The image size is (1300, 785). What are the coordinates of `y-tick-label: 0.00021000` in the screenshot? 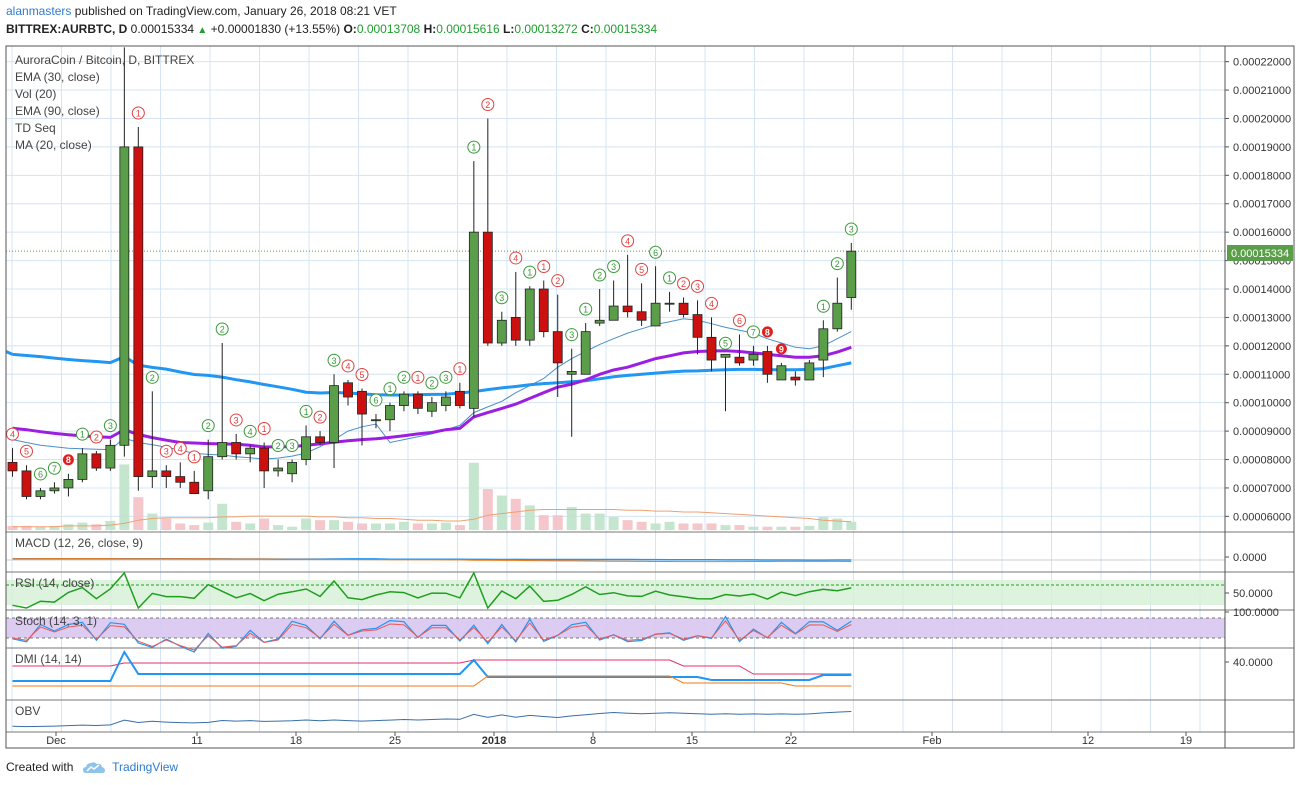 It's located at (1262, 91).